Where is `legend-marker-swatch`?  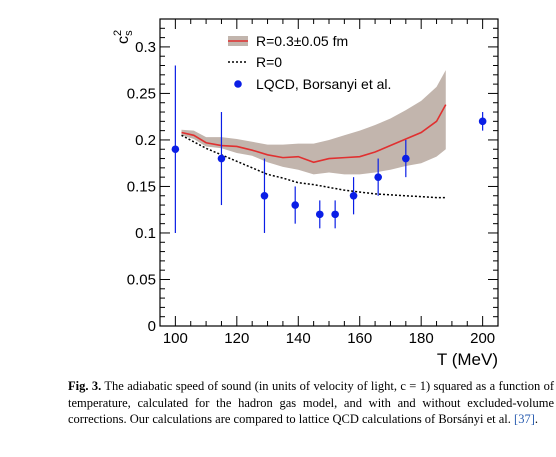
legend-marker-swatch is located at coordinates (238, 84).